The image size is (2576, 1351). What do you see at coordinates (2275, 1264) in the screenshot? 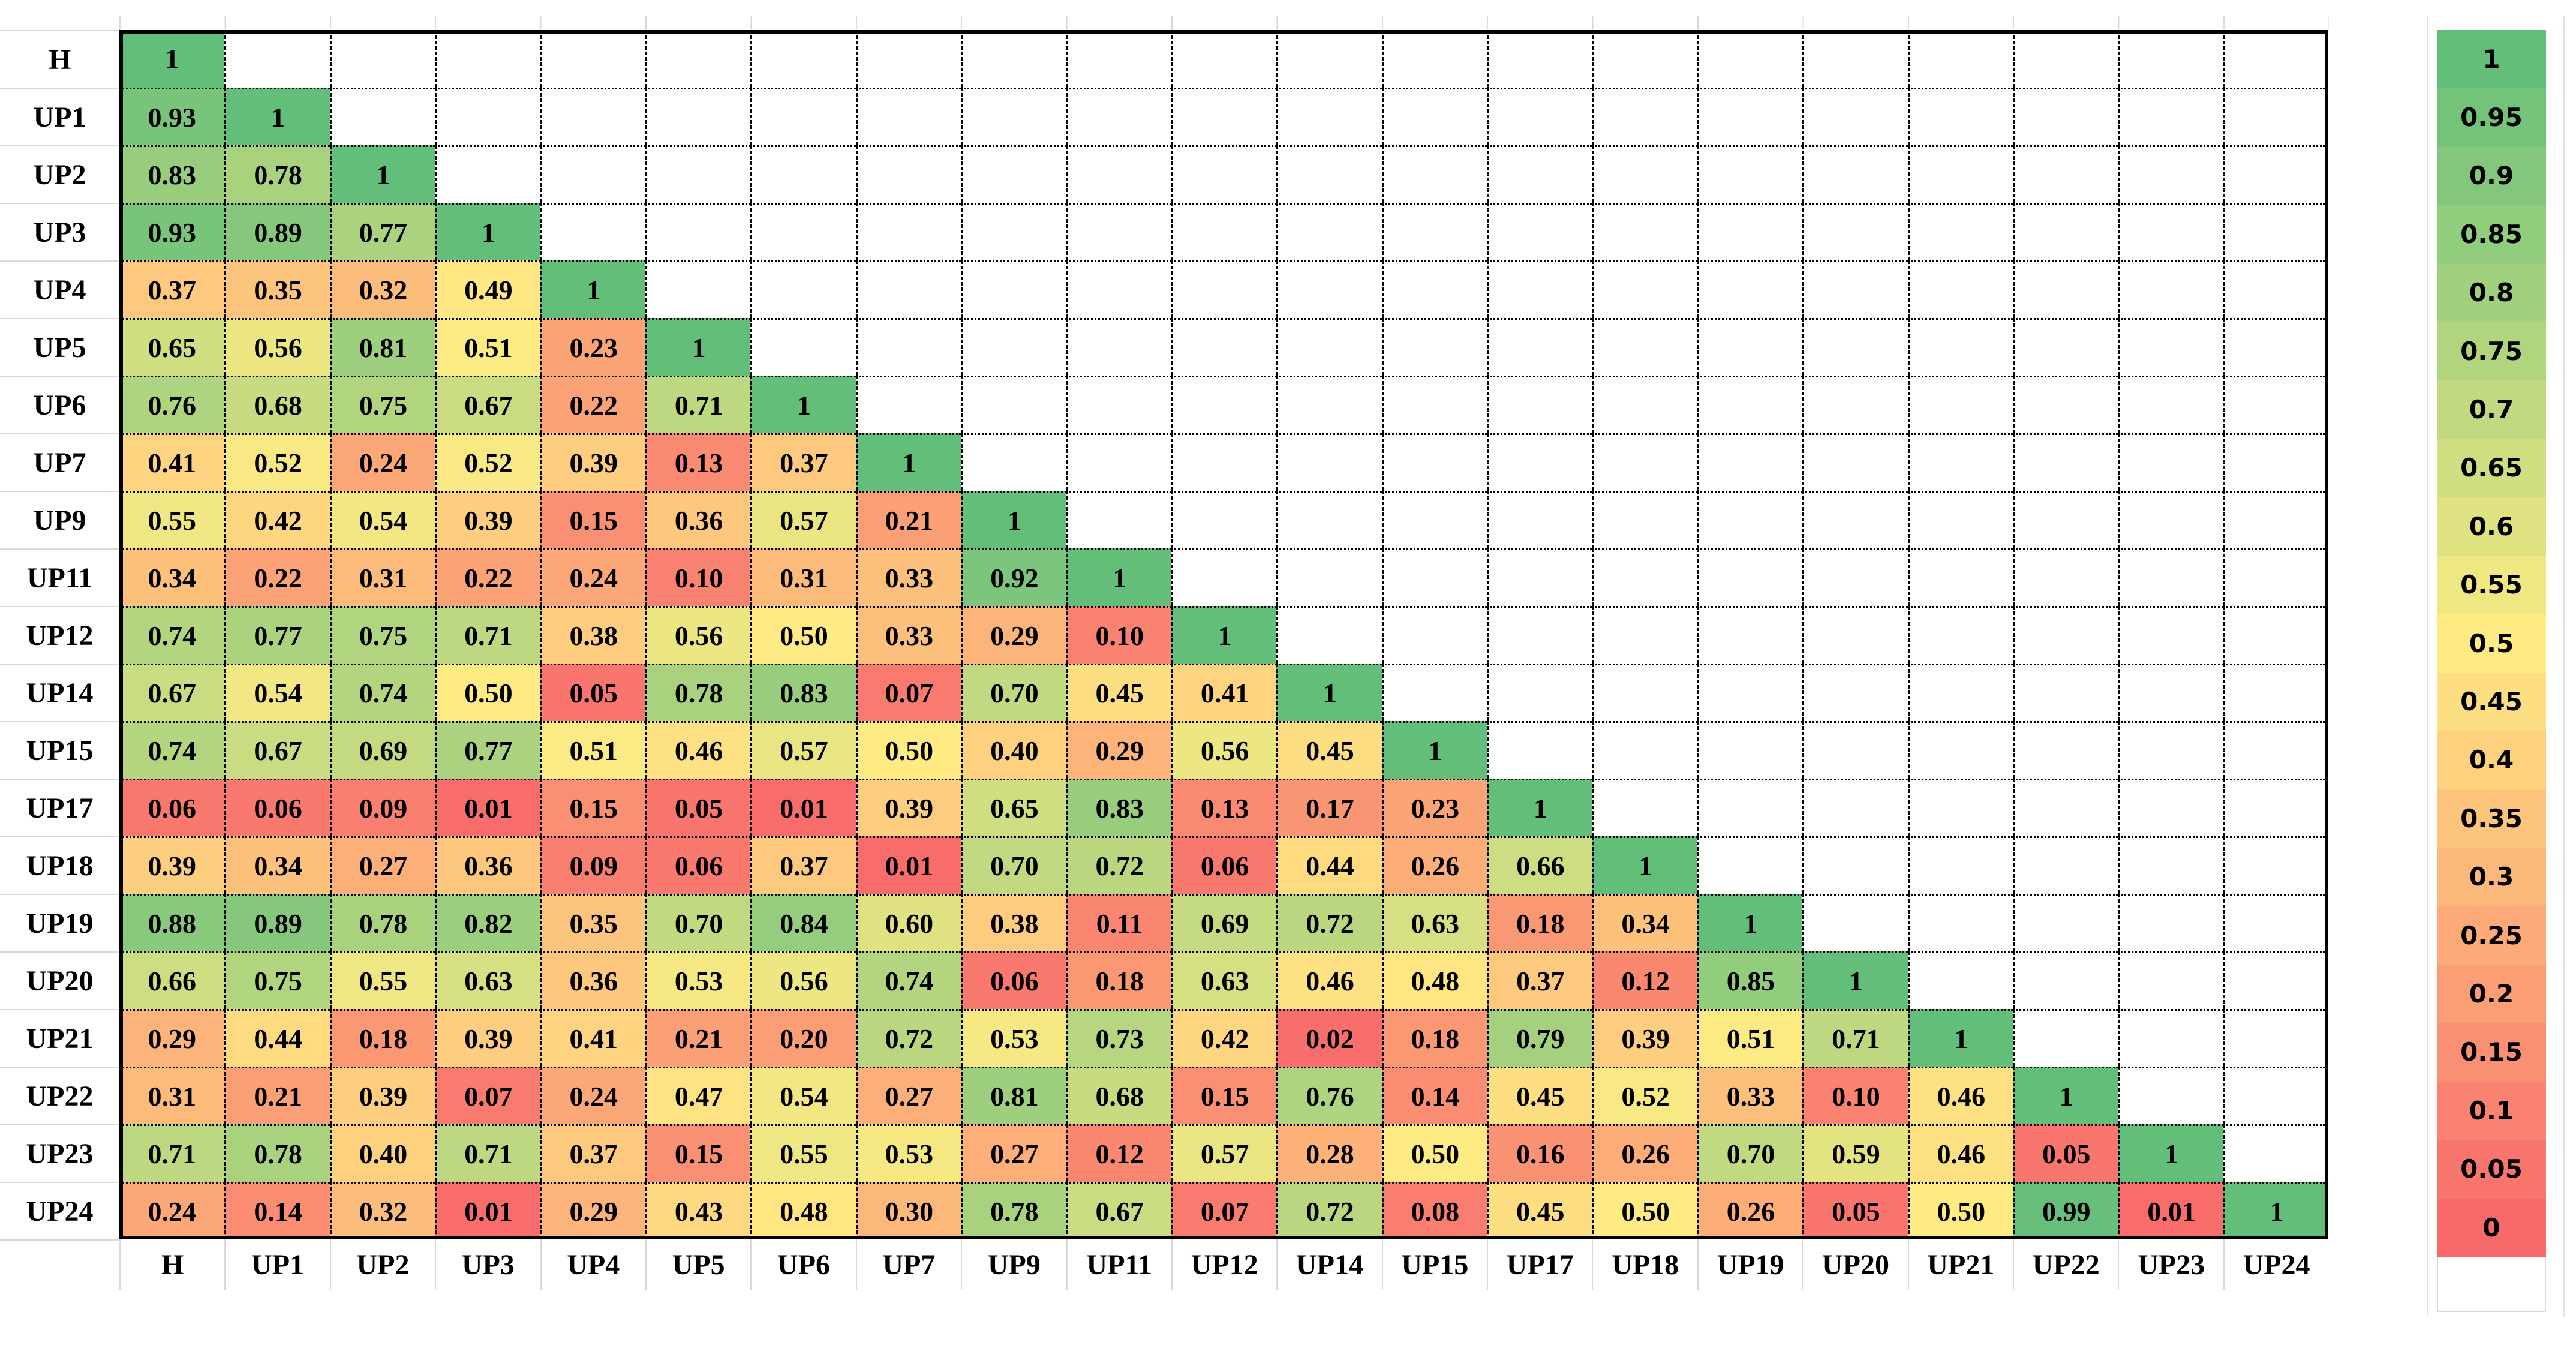
I see `column-label: UP24` at bounding box center [2275, 1264].